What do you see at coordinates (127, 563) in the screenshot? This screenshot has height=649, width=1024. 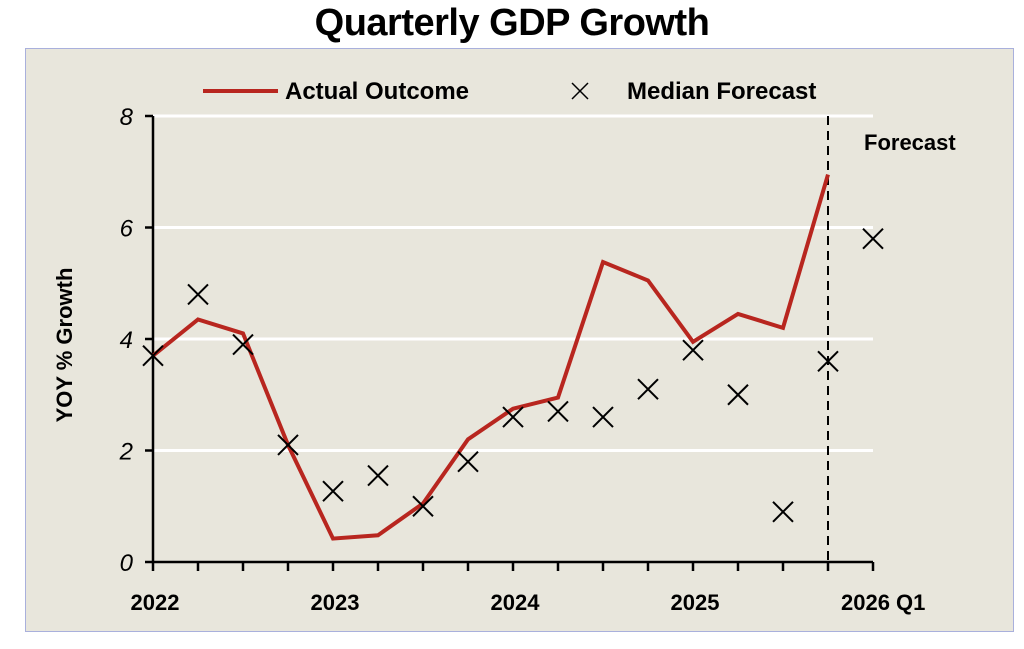 I see `y-tick-label-0: 0` at bounding box center [127, 563].